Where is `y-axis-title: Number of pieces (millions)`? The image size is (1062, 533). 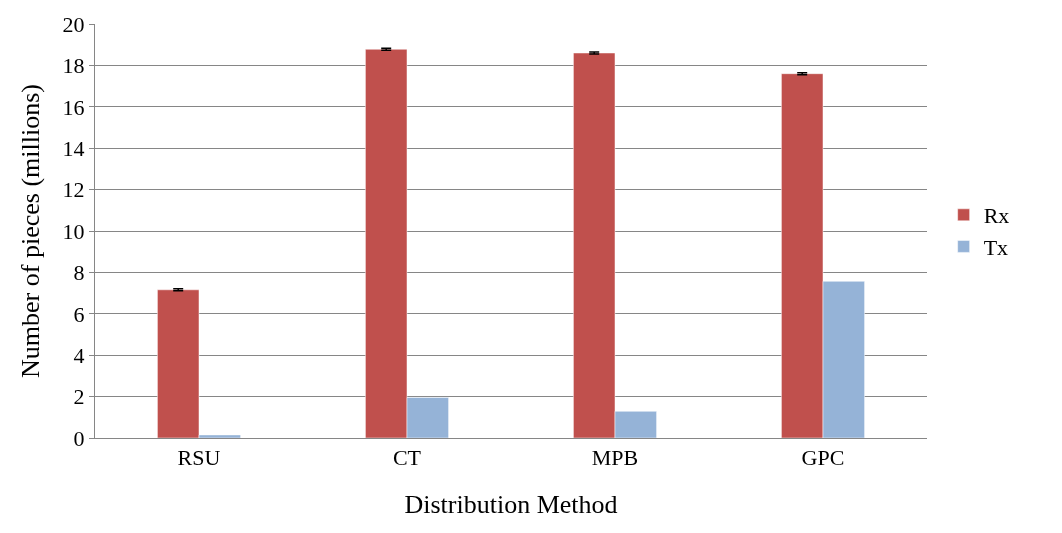 y-axis-title: Number of pieces (millions) is located at coordinates (30, 231).